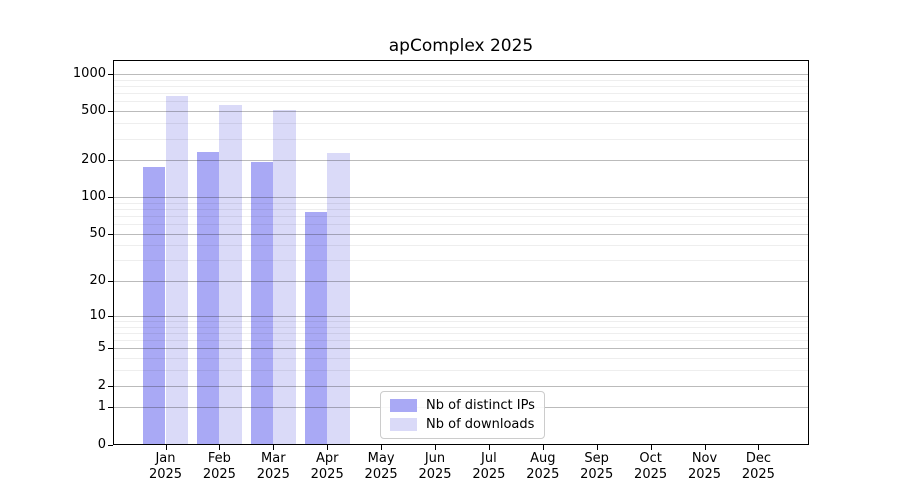 This screenshot has height=500, width=900. Describe the element at coordinates (543, 458) in the screenshot. I see `month-label: Aug` at that location.